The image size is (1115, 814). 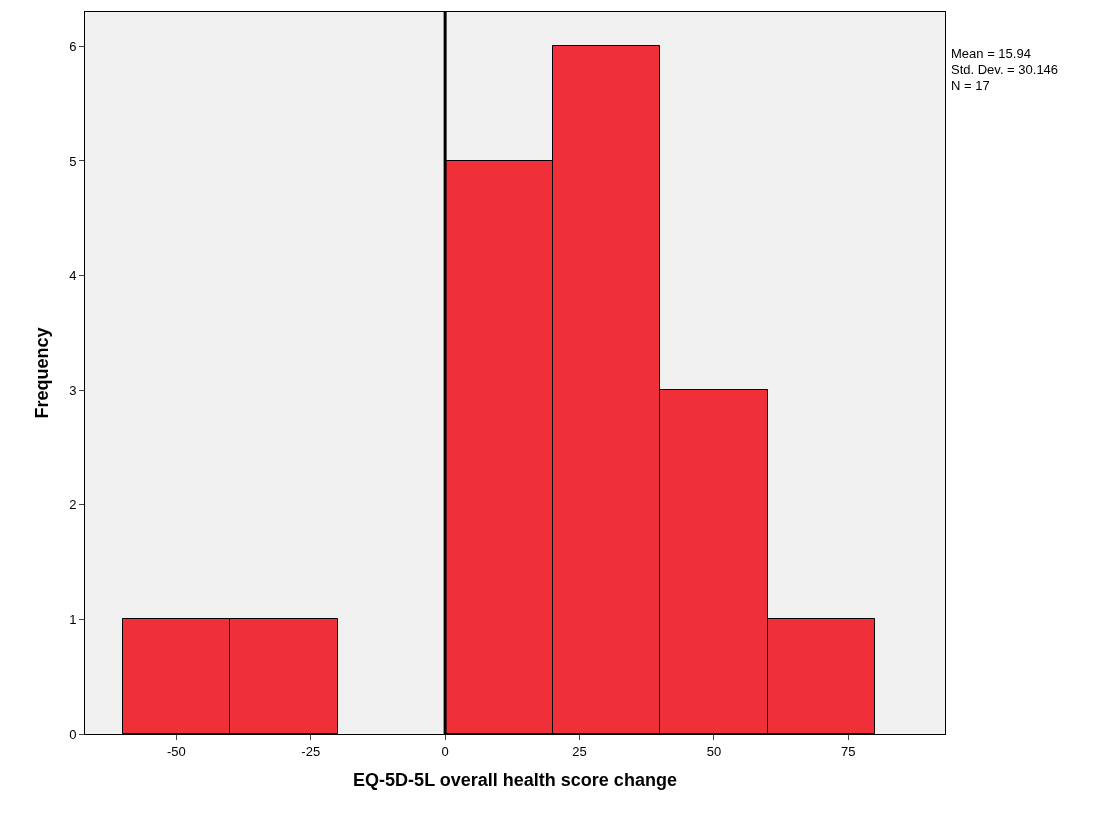 I want to click on y-tick-label: 5, so click(x=73, y=161).